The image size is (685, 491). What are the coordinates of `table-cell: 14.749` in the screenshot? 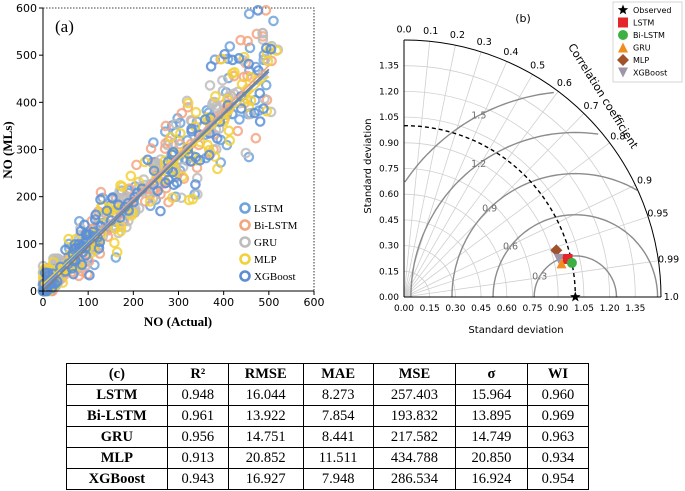 It's located at (491, 437).